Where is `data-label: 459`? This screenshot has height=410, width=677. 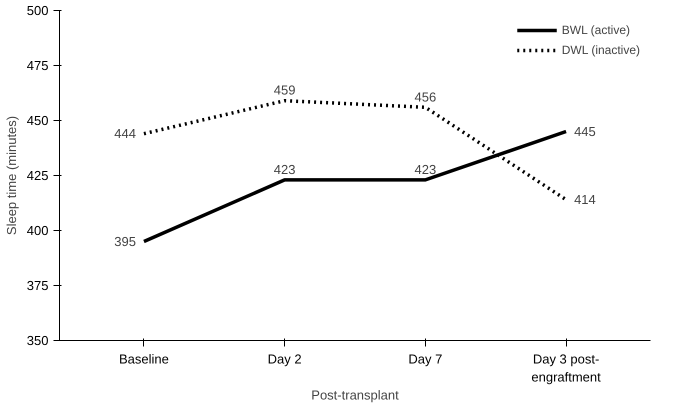 data-label: 459 is located at coordinates (285, 90).